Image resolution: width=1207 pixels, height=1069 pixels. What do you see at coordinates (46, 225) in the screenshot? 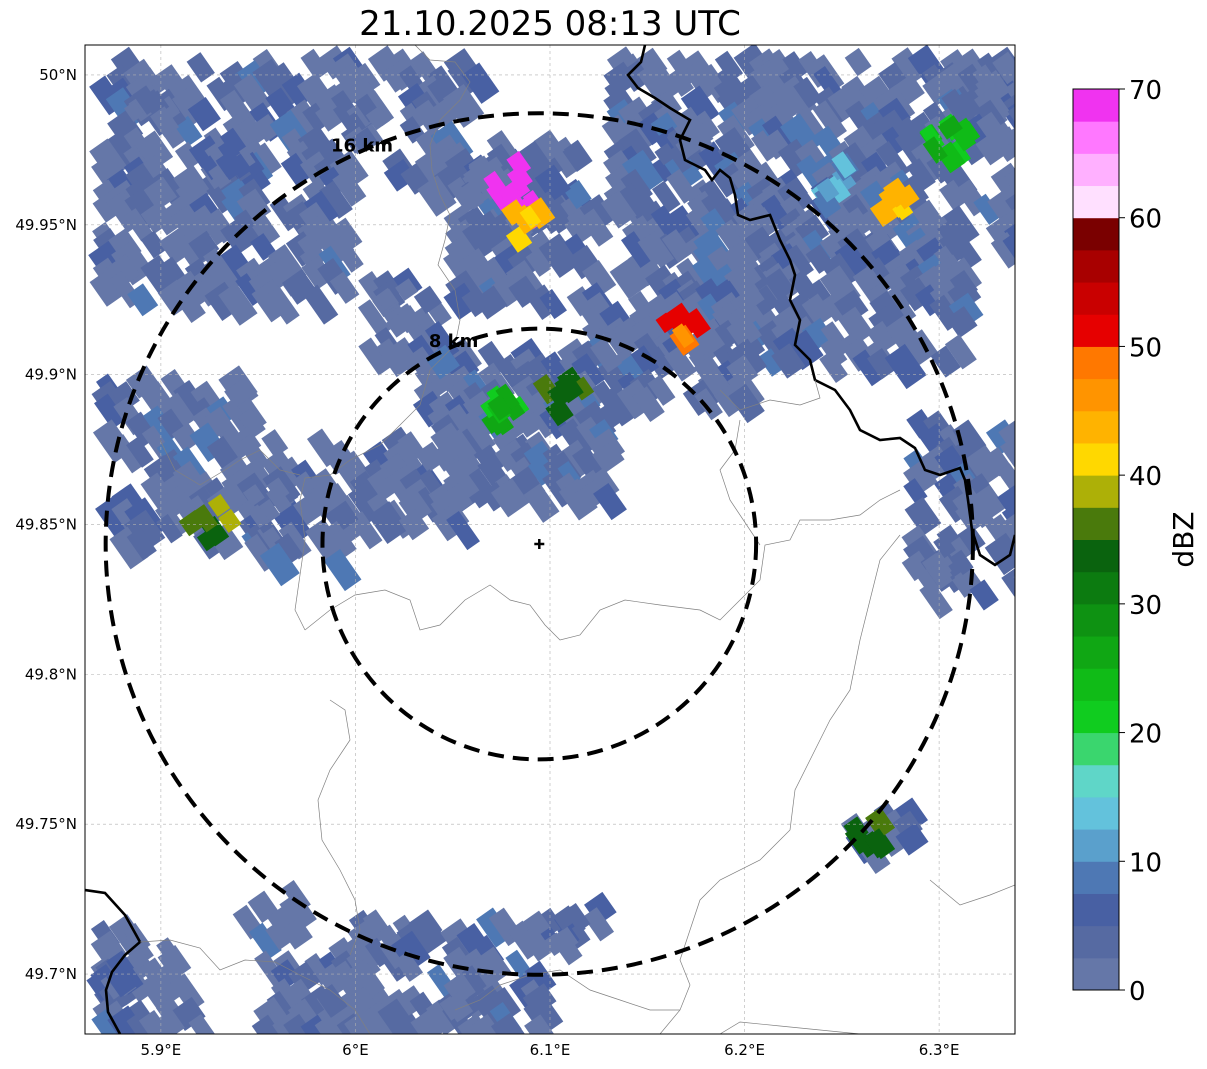
I see `lat-tick-label: 49.95°N` at bounding box center [46, 225].